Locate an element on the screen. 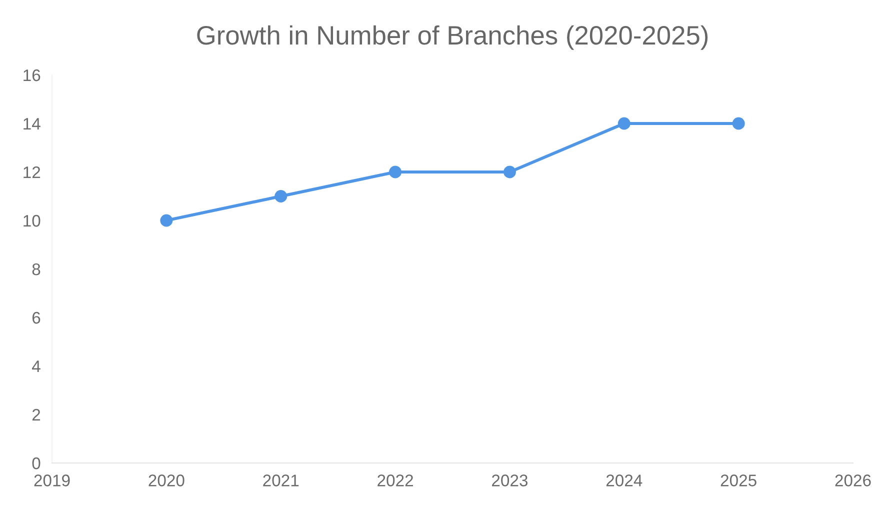 The height and width of the screenshot is (507, 879). y-tick-label: 10 is located at coordinates (32, 220).